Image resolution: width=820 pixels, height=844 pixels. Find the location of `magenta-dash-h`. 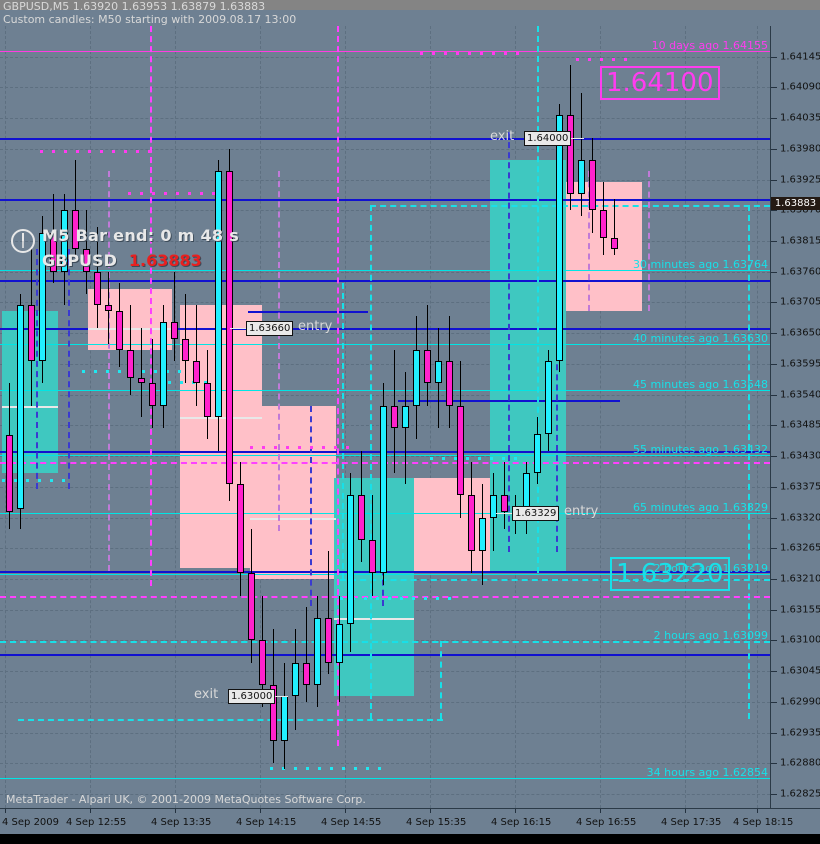

magenta-dash-h is located at coordinates (385, 596).